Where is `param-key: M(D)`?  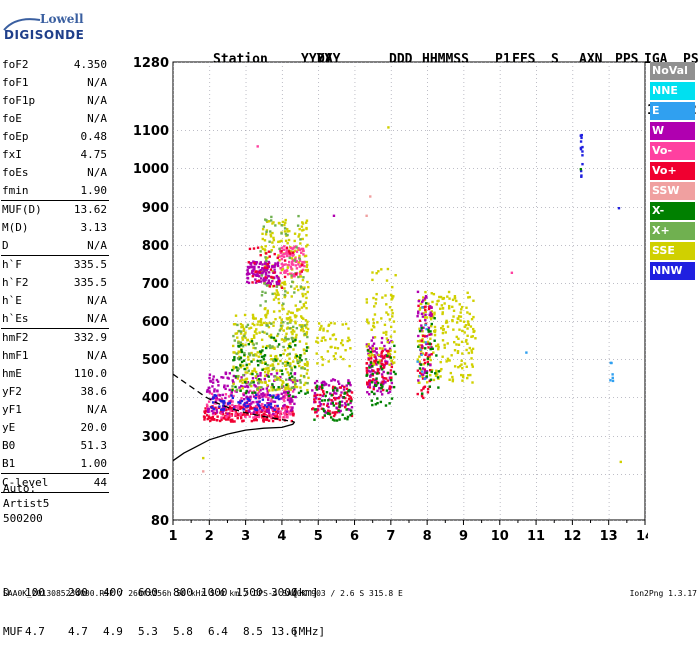
param-key: M(D) is located at coordinates (15, 228).